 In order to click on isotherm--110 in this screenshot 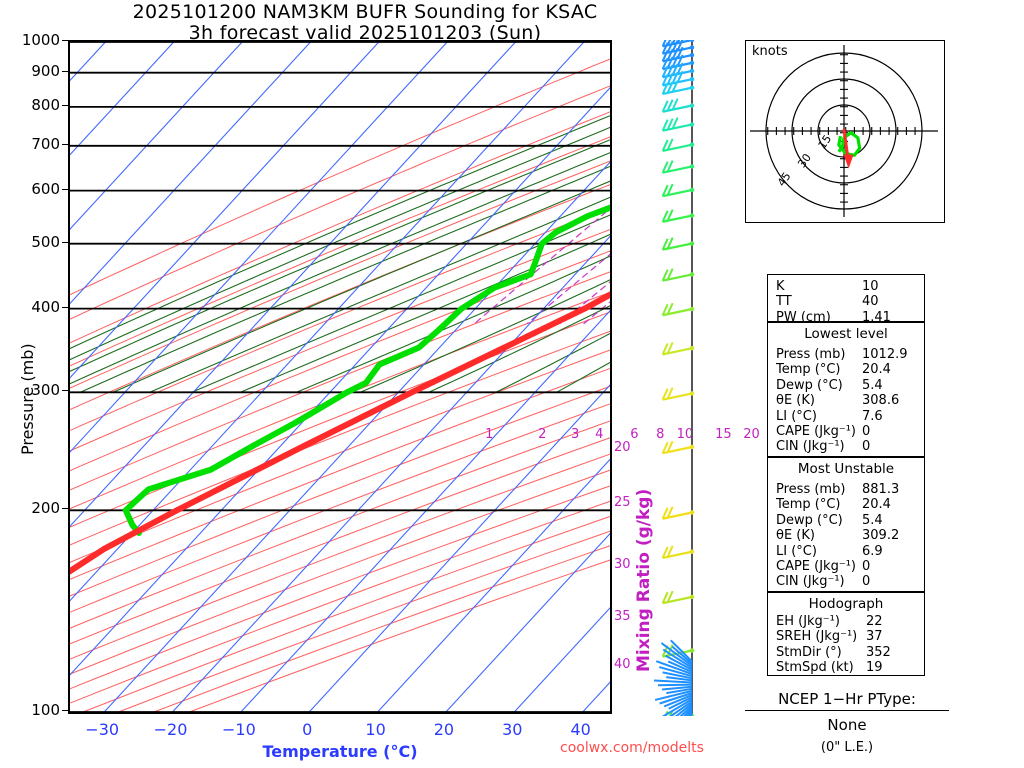, I will do `click(122, 99)`.